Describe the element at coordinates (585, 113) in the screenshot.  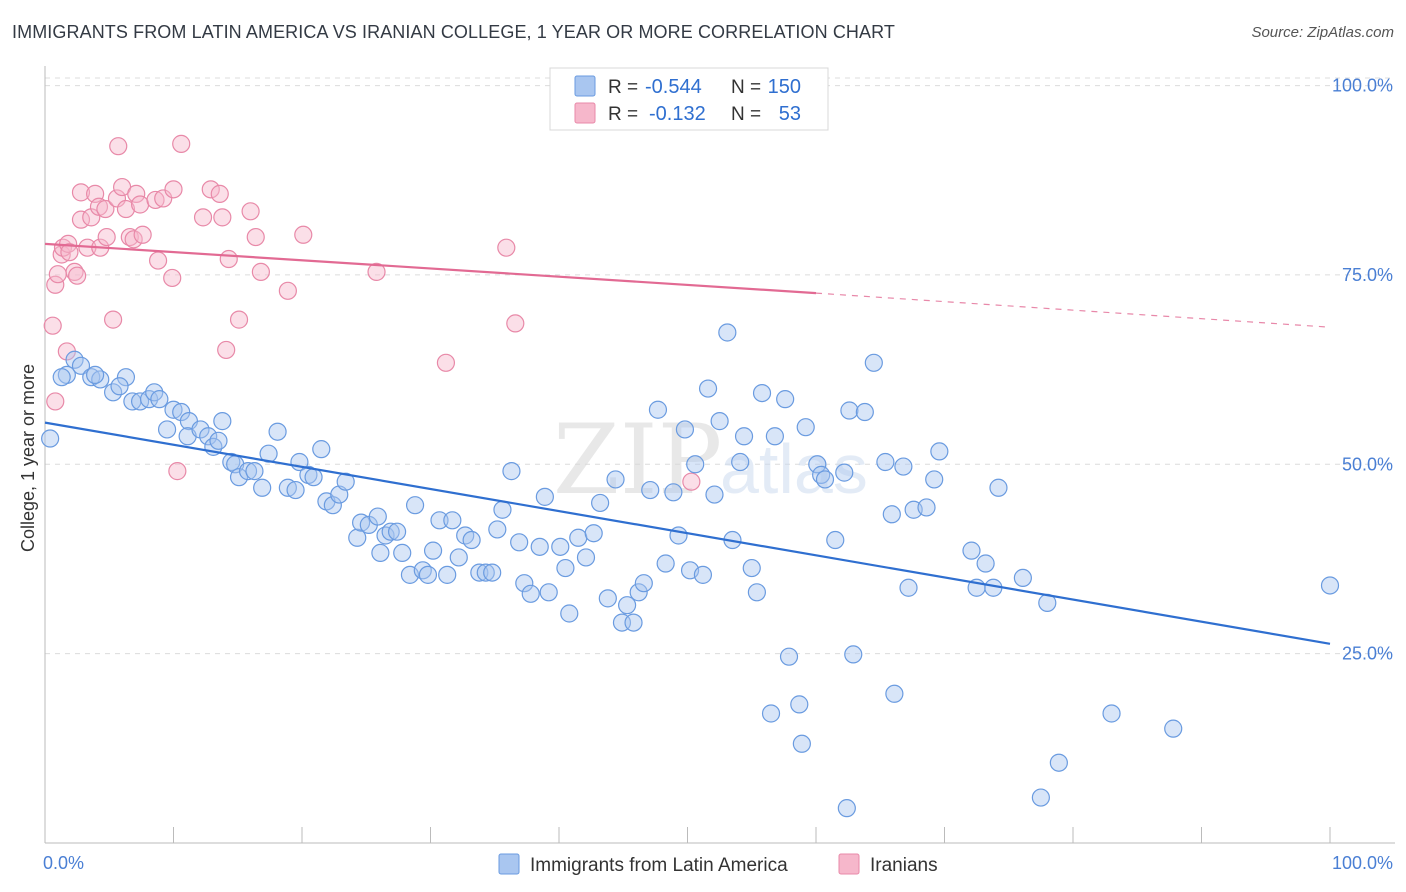
I see `legend-swatch-iranians` at that location.